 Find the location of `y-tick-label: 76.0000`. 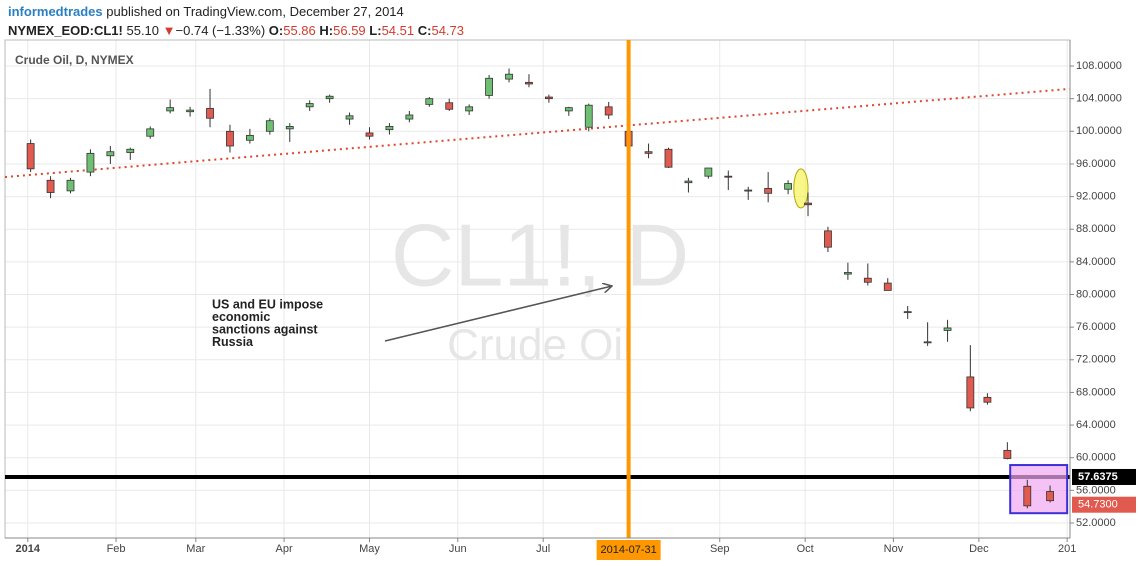

y-tick-label: 76.0000 is located at coordinates (1096, 327).